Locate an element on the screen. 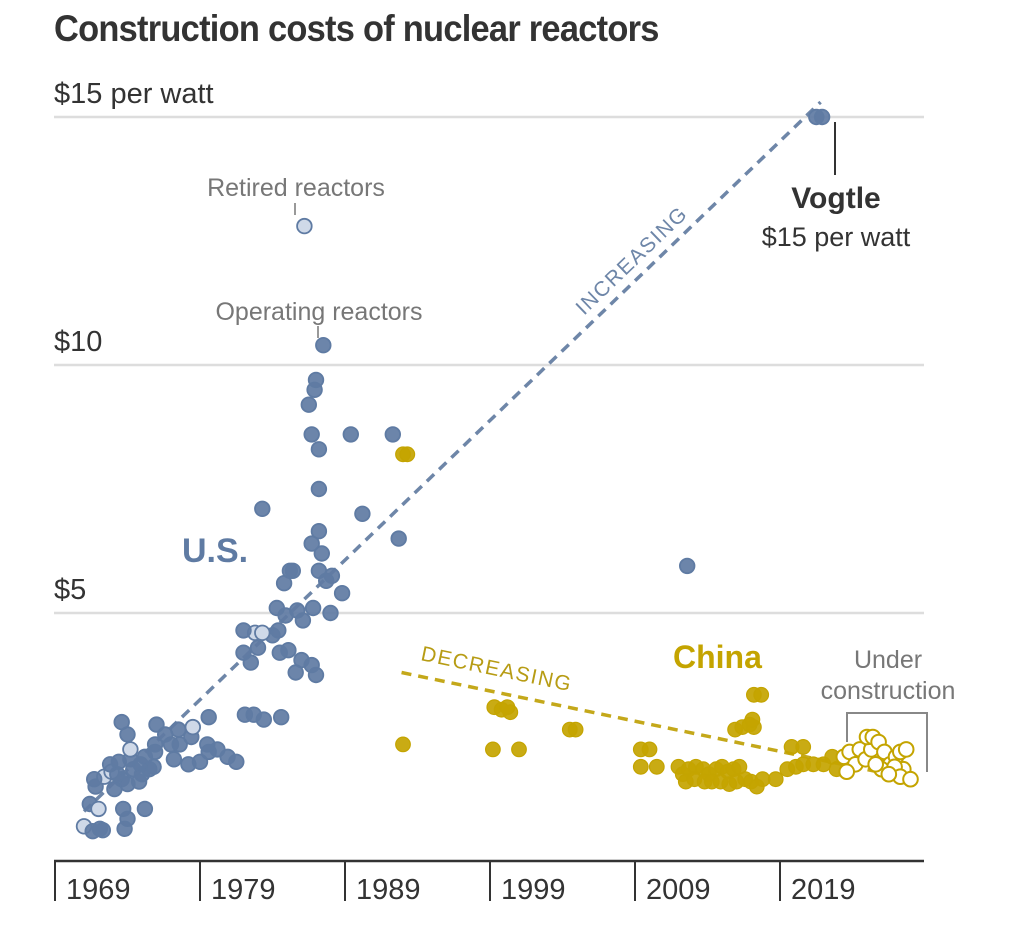 The height and width of the screenshot is (926, 1024). under-construction-bracket is located at coordinates (887, 742).